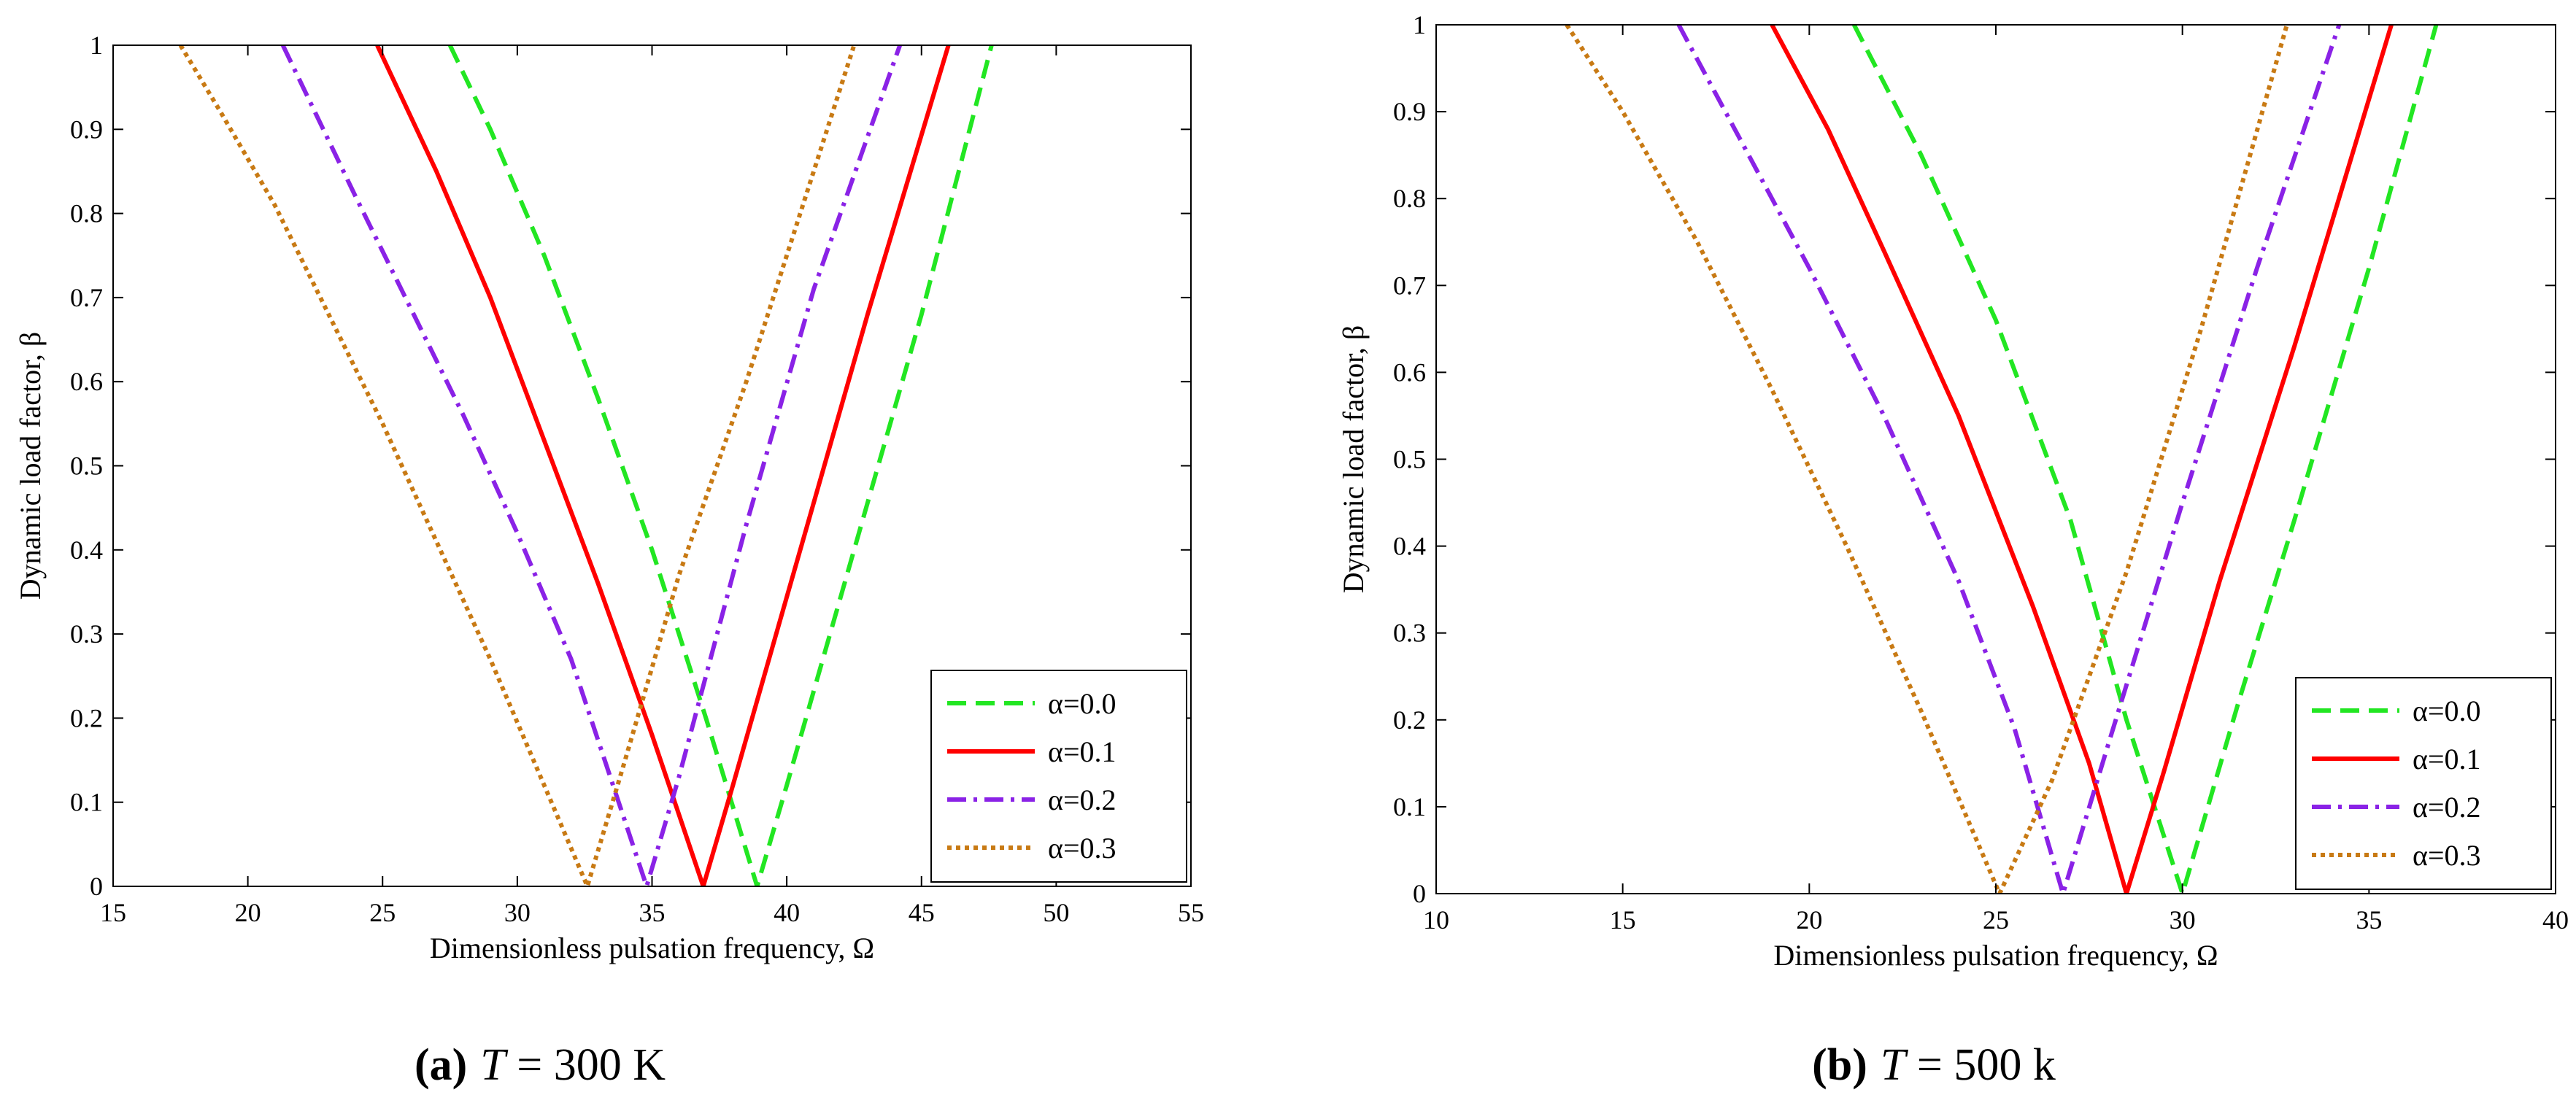  Describe the element at coordinates (922, 913) in the screenshot. I see `x-tick-label: 45` at that location.